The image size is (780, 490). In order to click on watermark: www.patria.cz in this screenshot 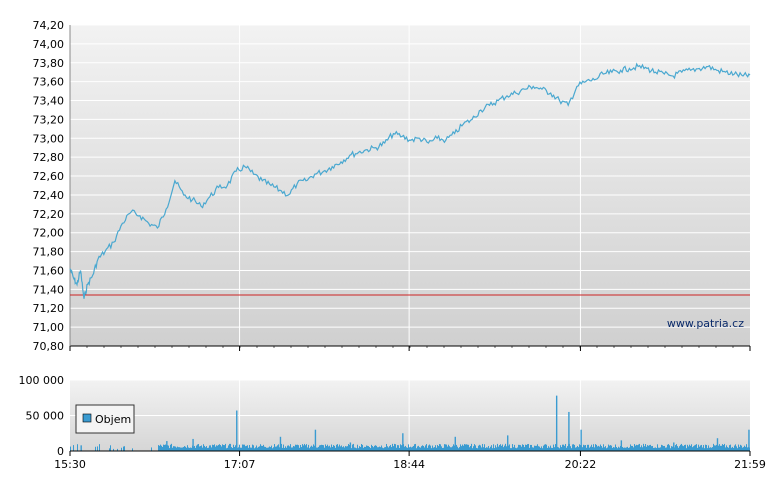, I will do `click(705, 323)`.